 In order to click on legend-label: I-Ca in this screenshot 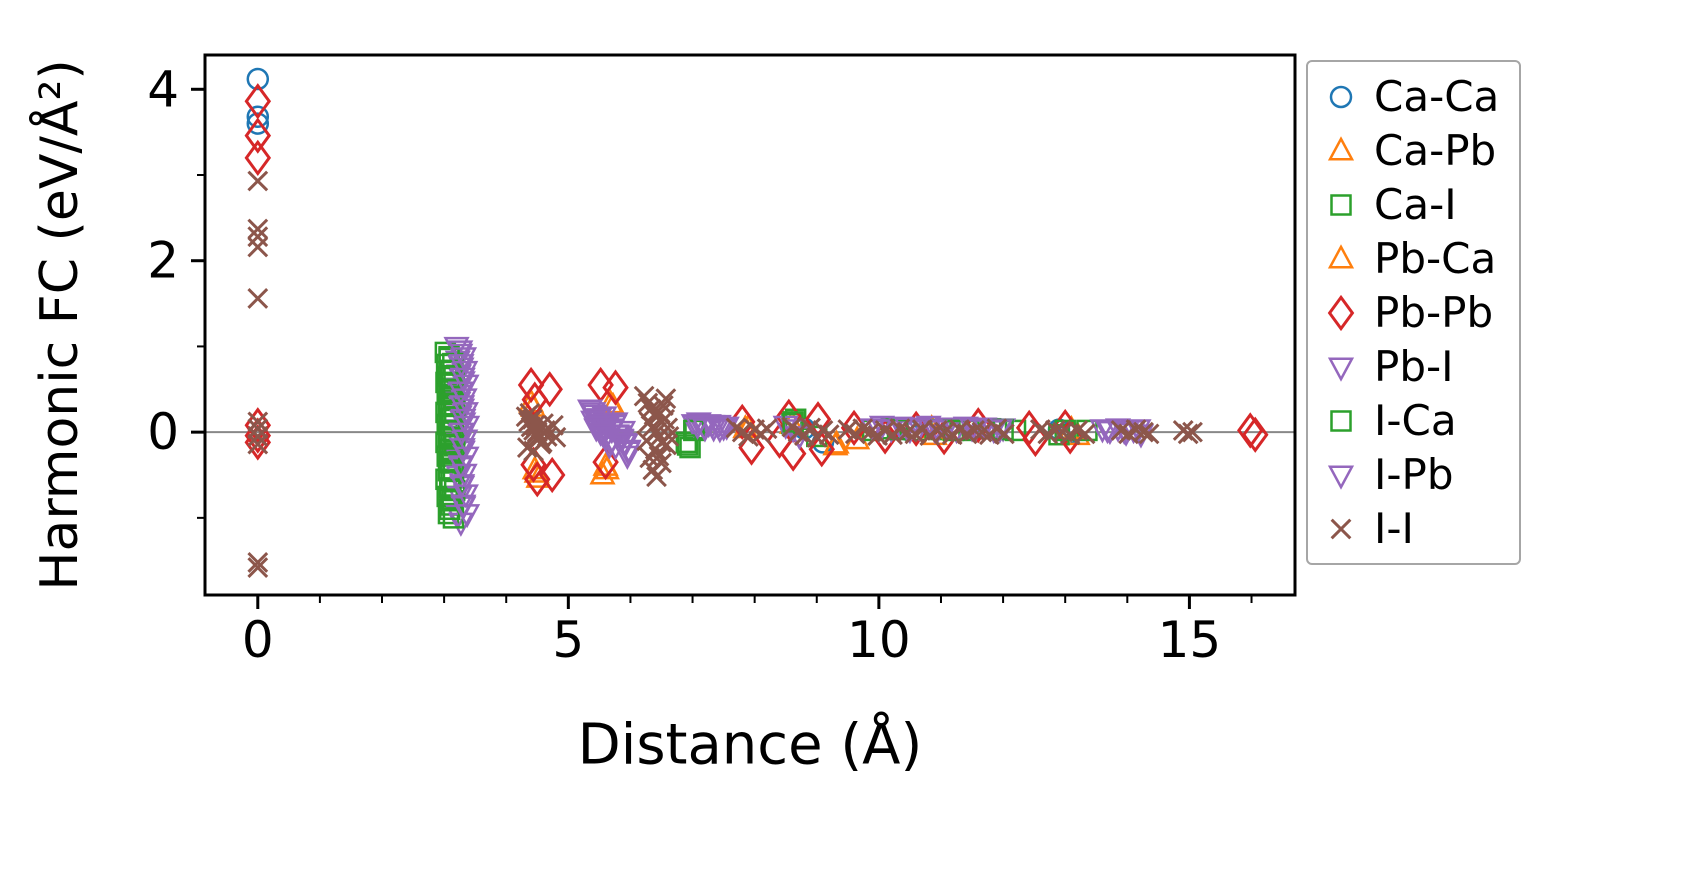, I will do `click(1415, 420)`.